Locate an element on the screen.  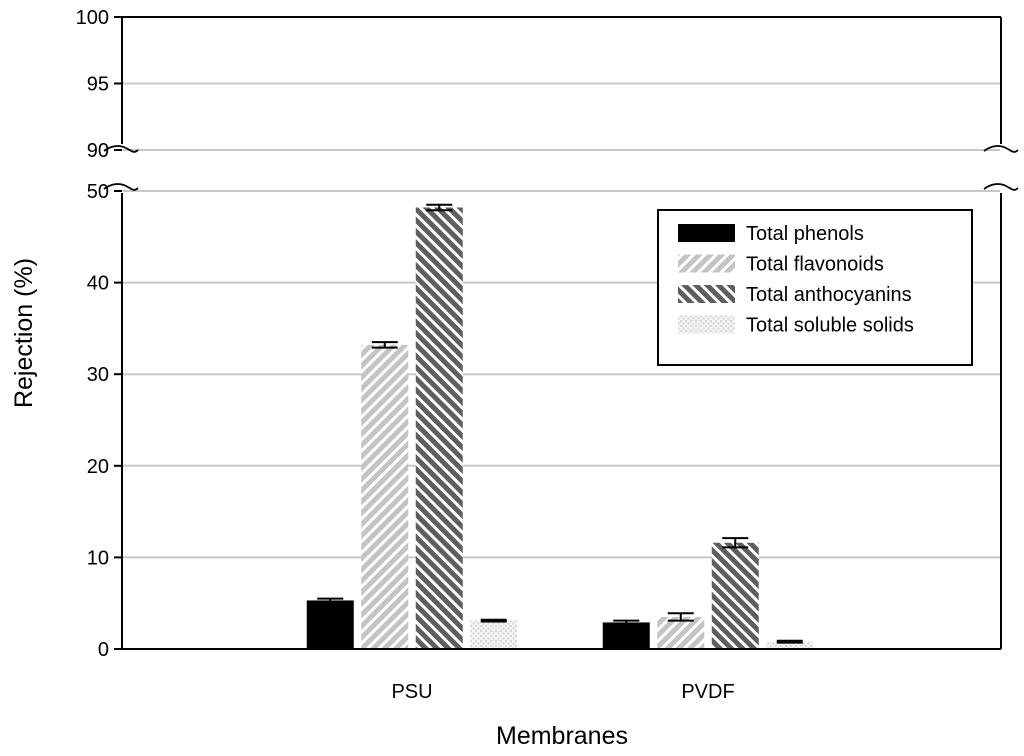
x-ticks: PSU PVDF is located at coordinates (562, 692).